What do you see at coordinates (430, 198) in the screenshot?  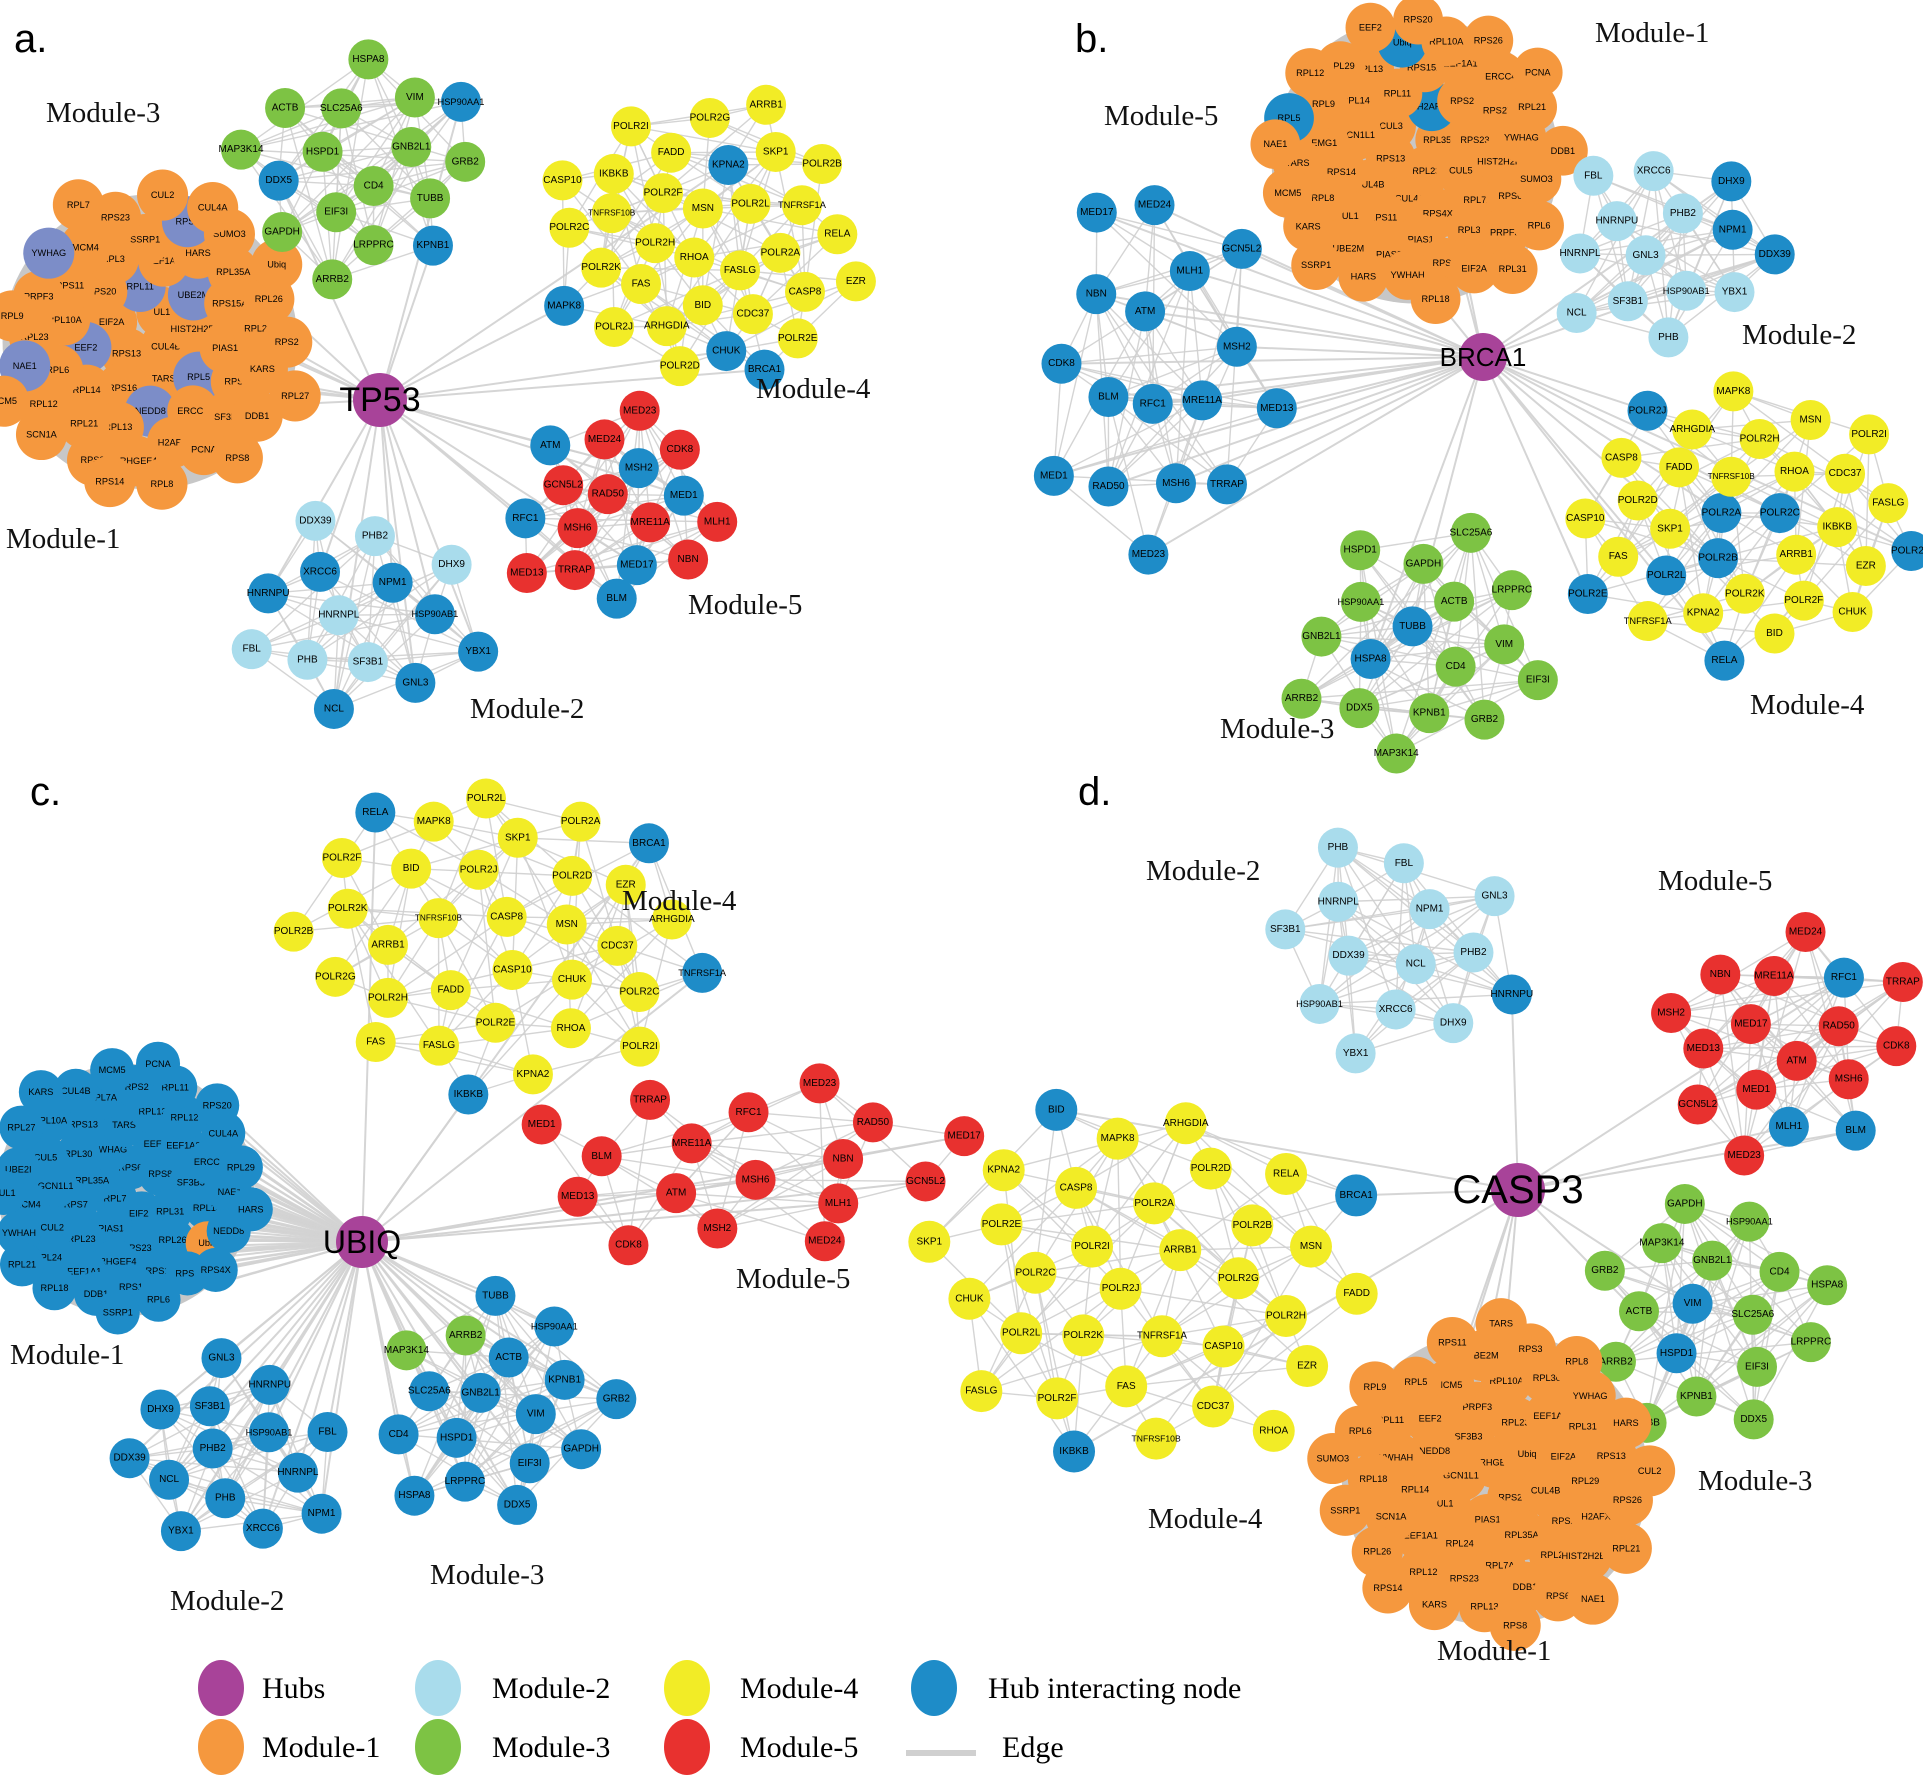 I see `node-TUBB: TUBB` at bounding box center [430, 198].